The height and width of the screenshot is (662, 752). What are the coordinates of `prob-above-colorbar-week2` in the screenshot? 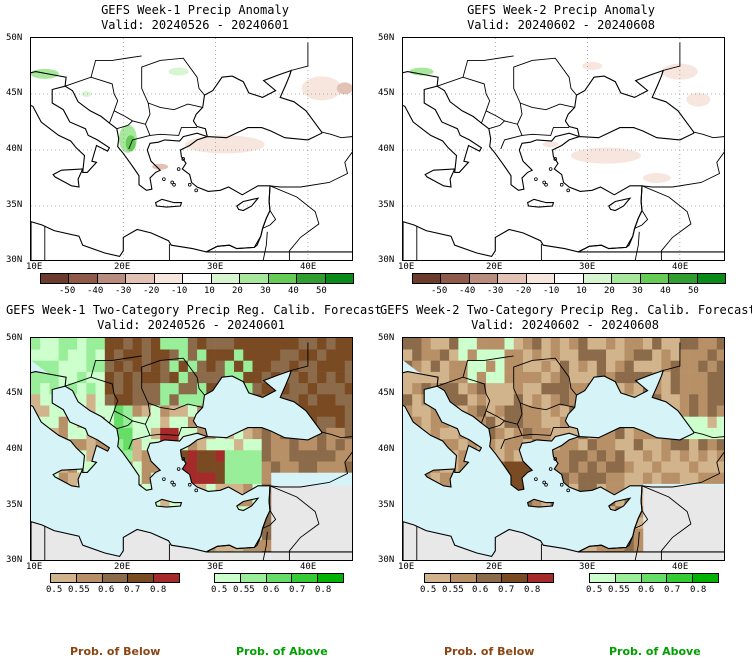 It's located at (654, 578).